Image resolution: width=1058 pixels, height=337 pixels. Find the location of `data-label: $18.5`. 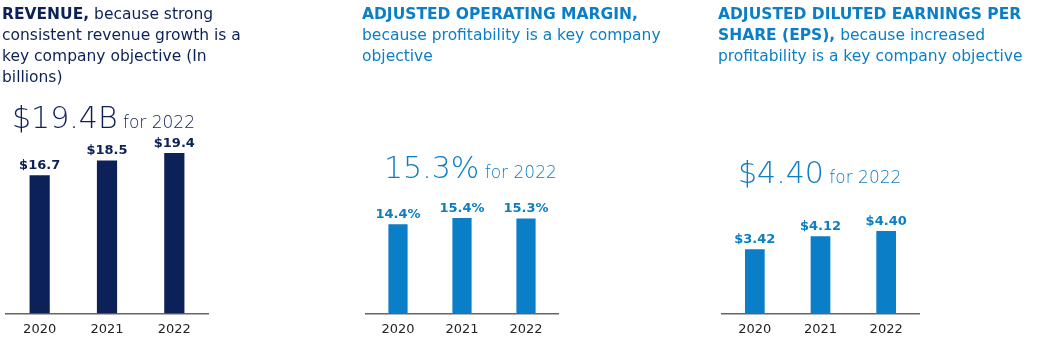

data-label: $18.5 is located at coordinates (107, 150).